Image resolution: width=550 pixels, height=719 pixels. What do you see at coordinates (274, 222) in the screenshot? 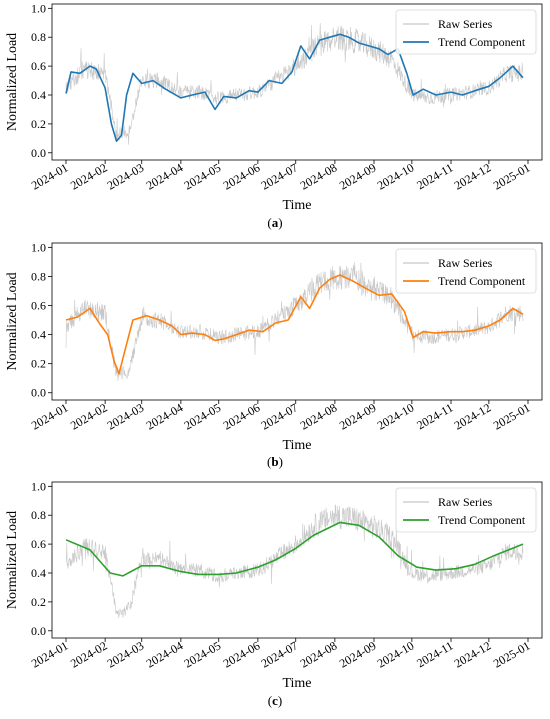
I see `panel-caption: (a)` at bounding box center [274, 222].